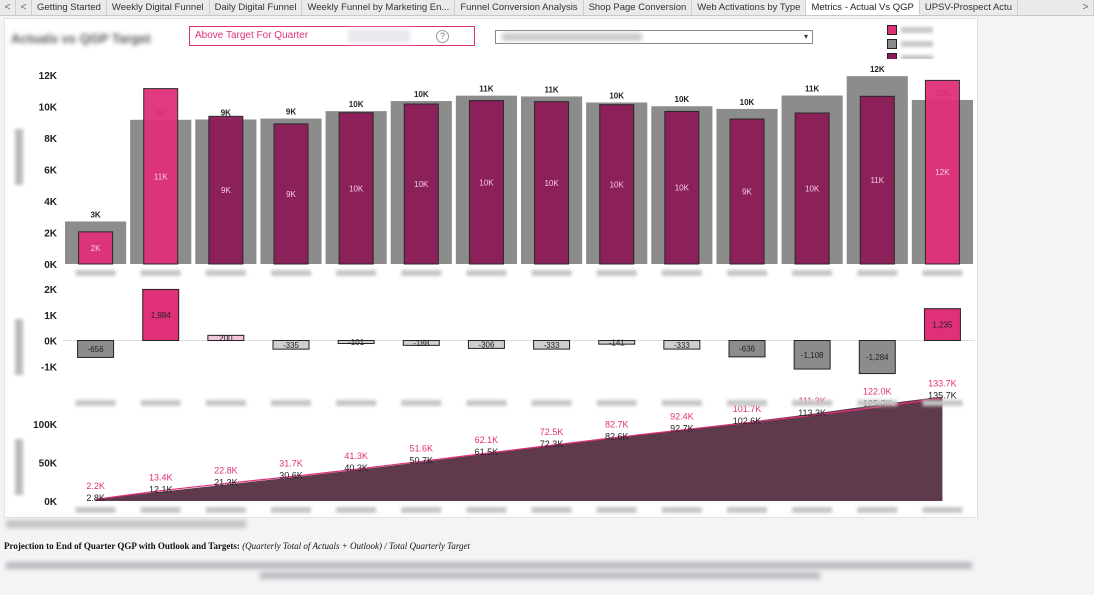  What do you see at coordinates (51, 290) in the screenshot?
I see `y-tick-label: 2K` at bounding box center [51, 290].